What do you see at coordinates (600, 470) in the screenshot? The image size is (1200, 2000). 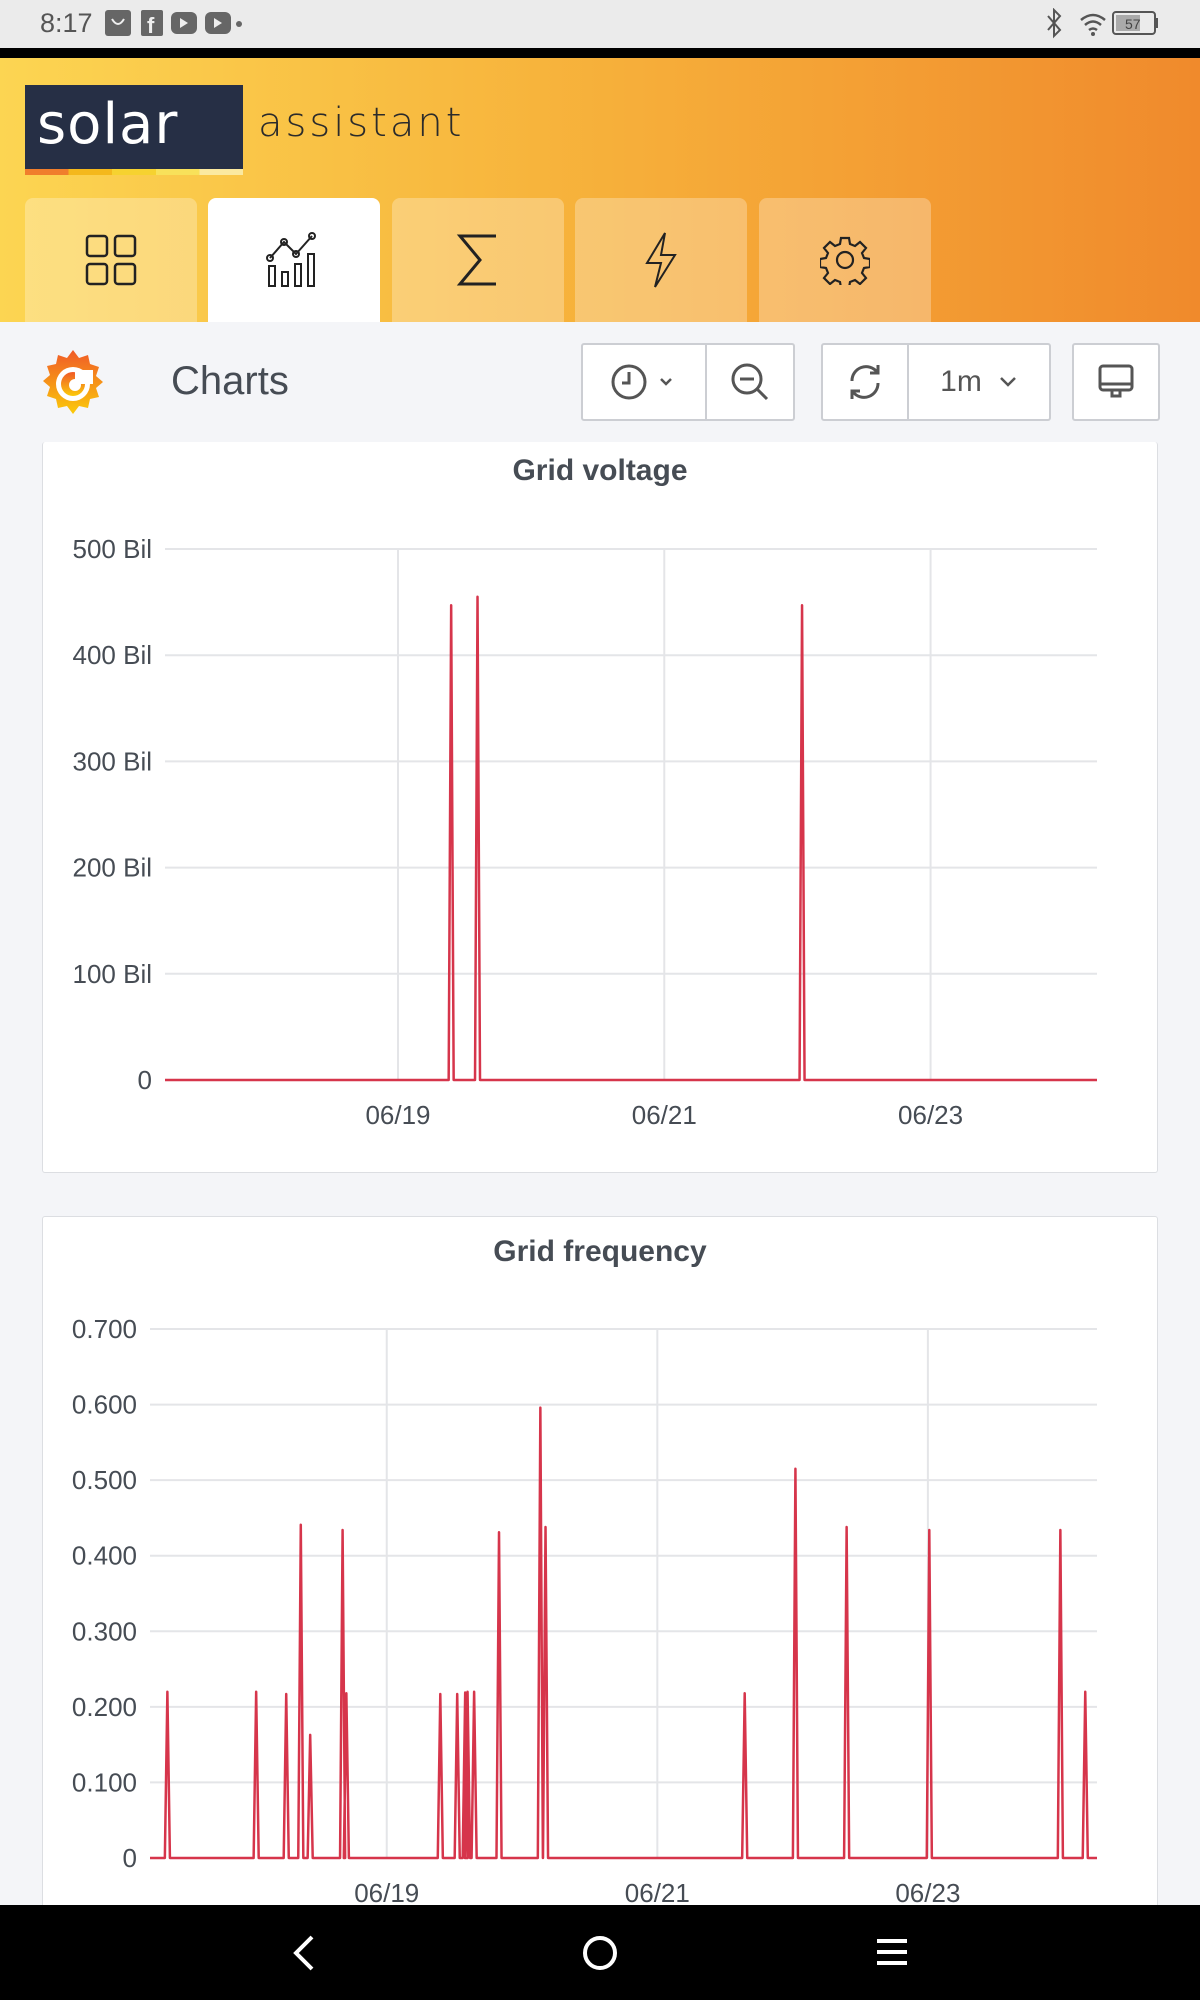 I see `panel-title: Grid voltage` at bounding box center [600, 470].